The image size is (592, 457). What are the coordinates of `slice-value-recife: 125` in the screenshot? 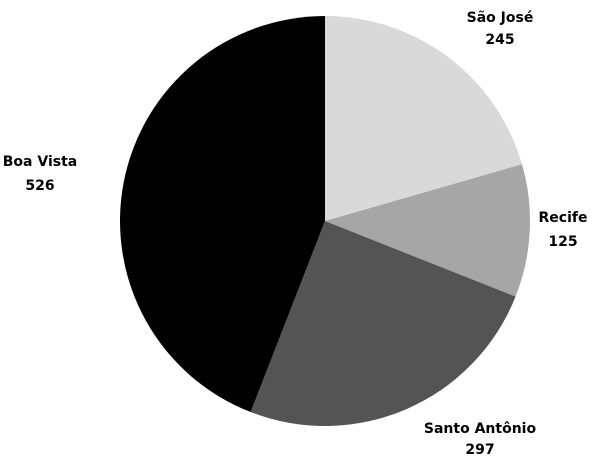 It's located at (562, 242).